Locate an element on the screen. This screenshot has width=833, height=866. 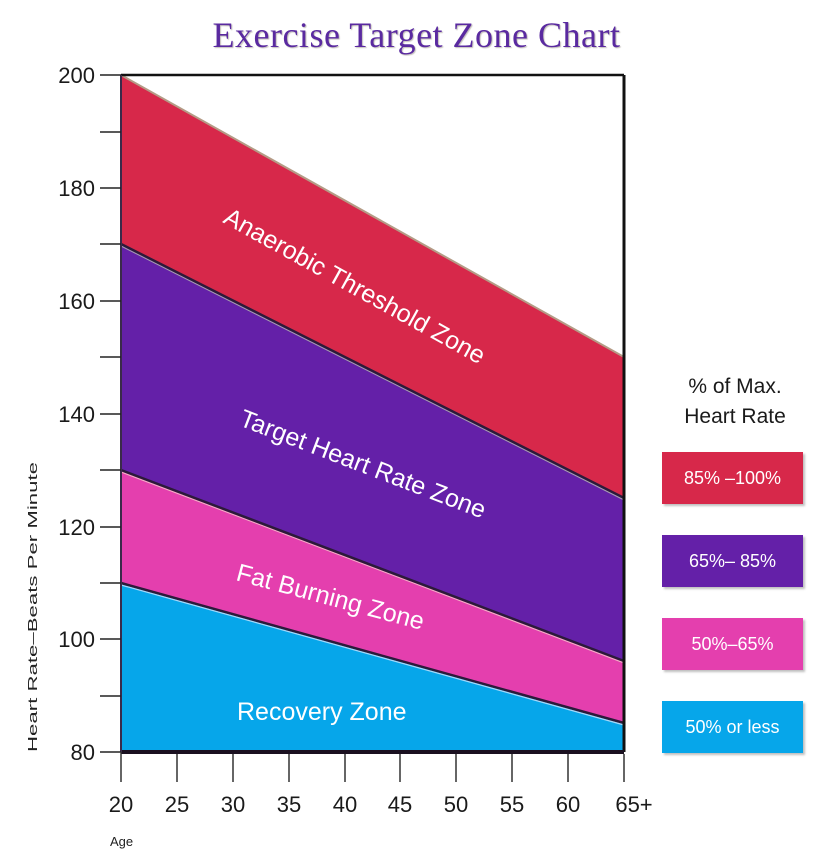
x-axis-title: Age is located at coordinates (121, 841).